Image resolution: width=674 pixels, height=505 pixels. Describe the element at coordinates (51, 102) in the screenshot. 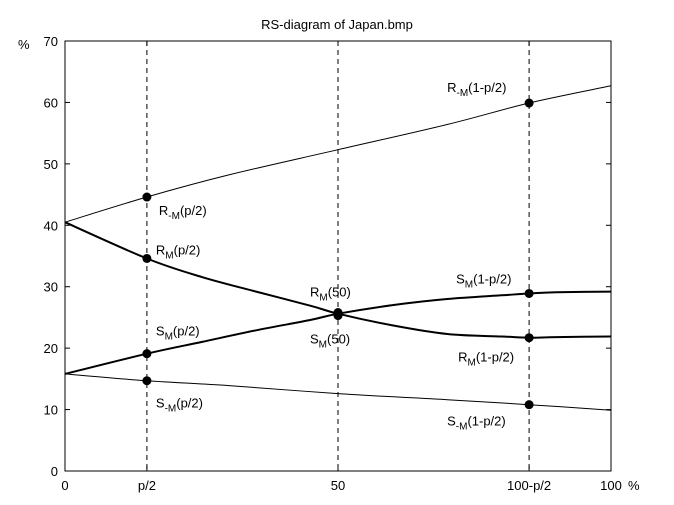

I see `y-tick-label: 60` at that location.